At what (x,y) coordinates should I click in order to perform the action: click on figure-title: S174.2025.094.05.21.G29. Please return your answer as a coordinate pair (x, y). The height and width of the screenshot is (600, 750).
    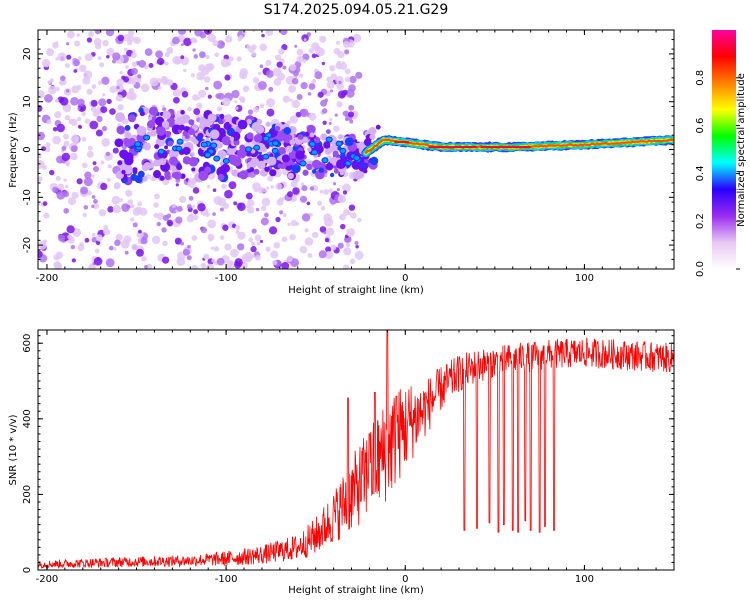
    Looking at the image, I should click on (356, 10).